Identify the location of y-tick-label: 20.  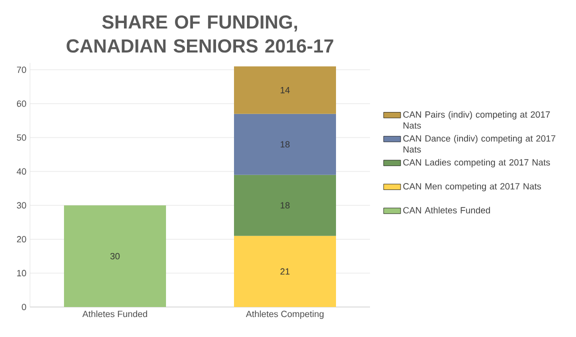
(21, 239).